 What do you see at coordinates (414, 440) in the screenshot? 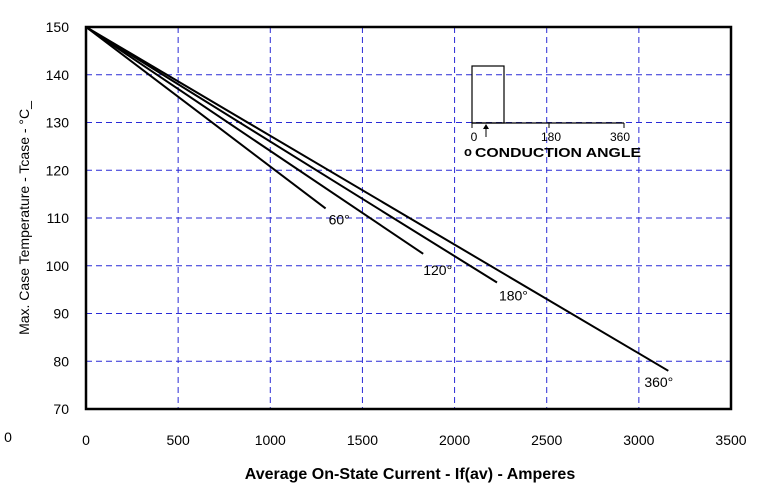
I see `x-tick-labels: 0 500 1000 1500 2000 2500 3000 3500` at bounding box center [414, 440].